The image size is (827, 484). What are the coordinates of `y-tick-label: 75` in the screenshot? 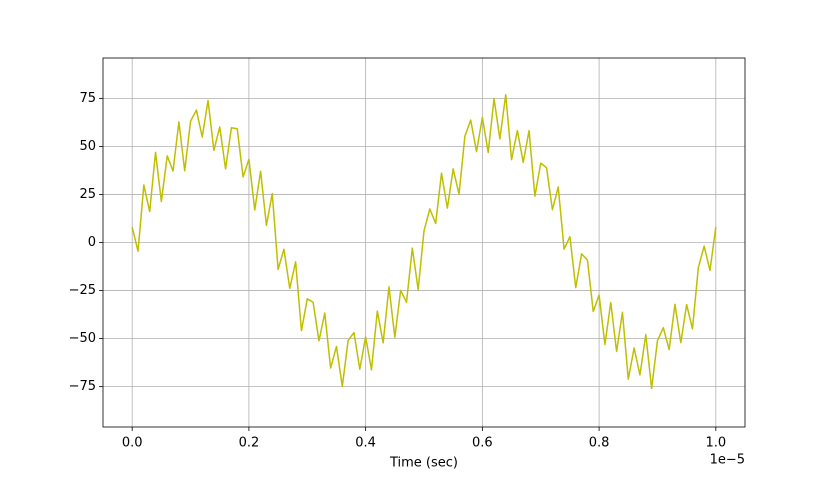 It's located at (87, 98).